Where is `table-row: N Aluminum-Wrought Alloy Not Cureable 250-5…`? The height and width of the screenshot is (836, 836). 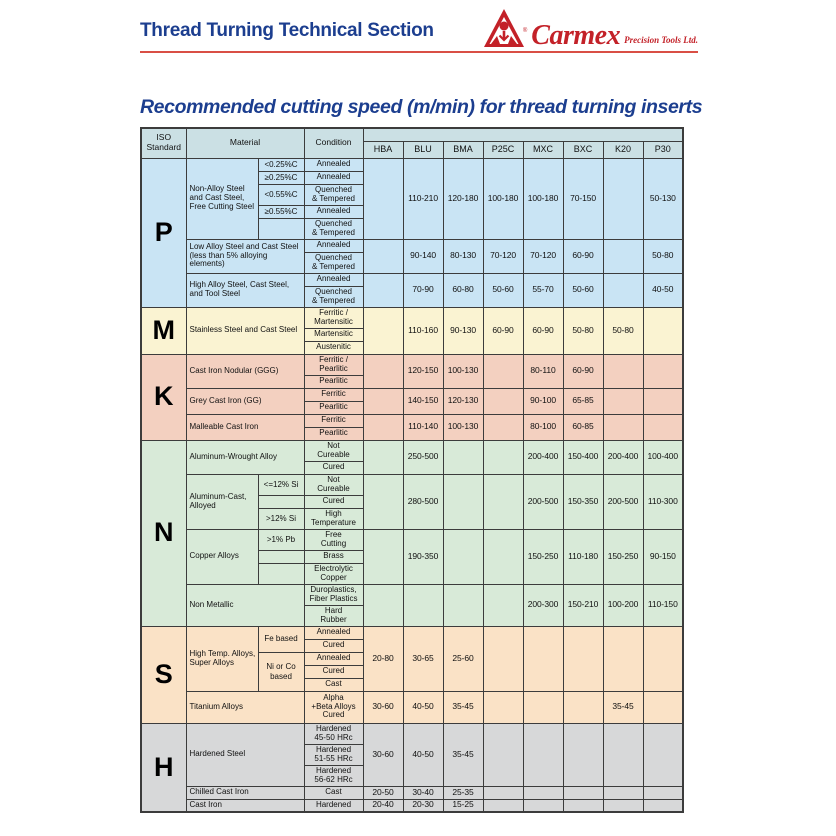 table-row: N Aluminum-Wrought Alloy Not Cureable 250-5… is located at coordinates (412, 533).